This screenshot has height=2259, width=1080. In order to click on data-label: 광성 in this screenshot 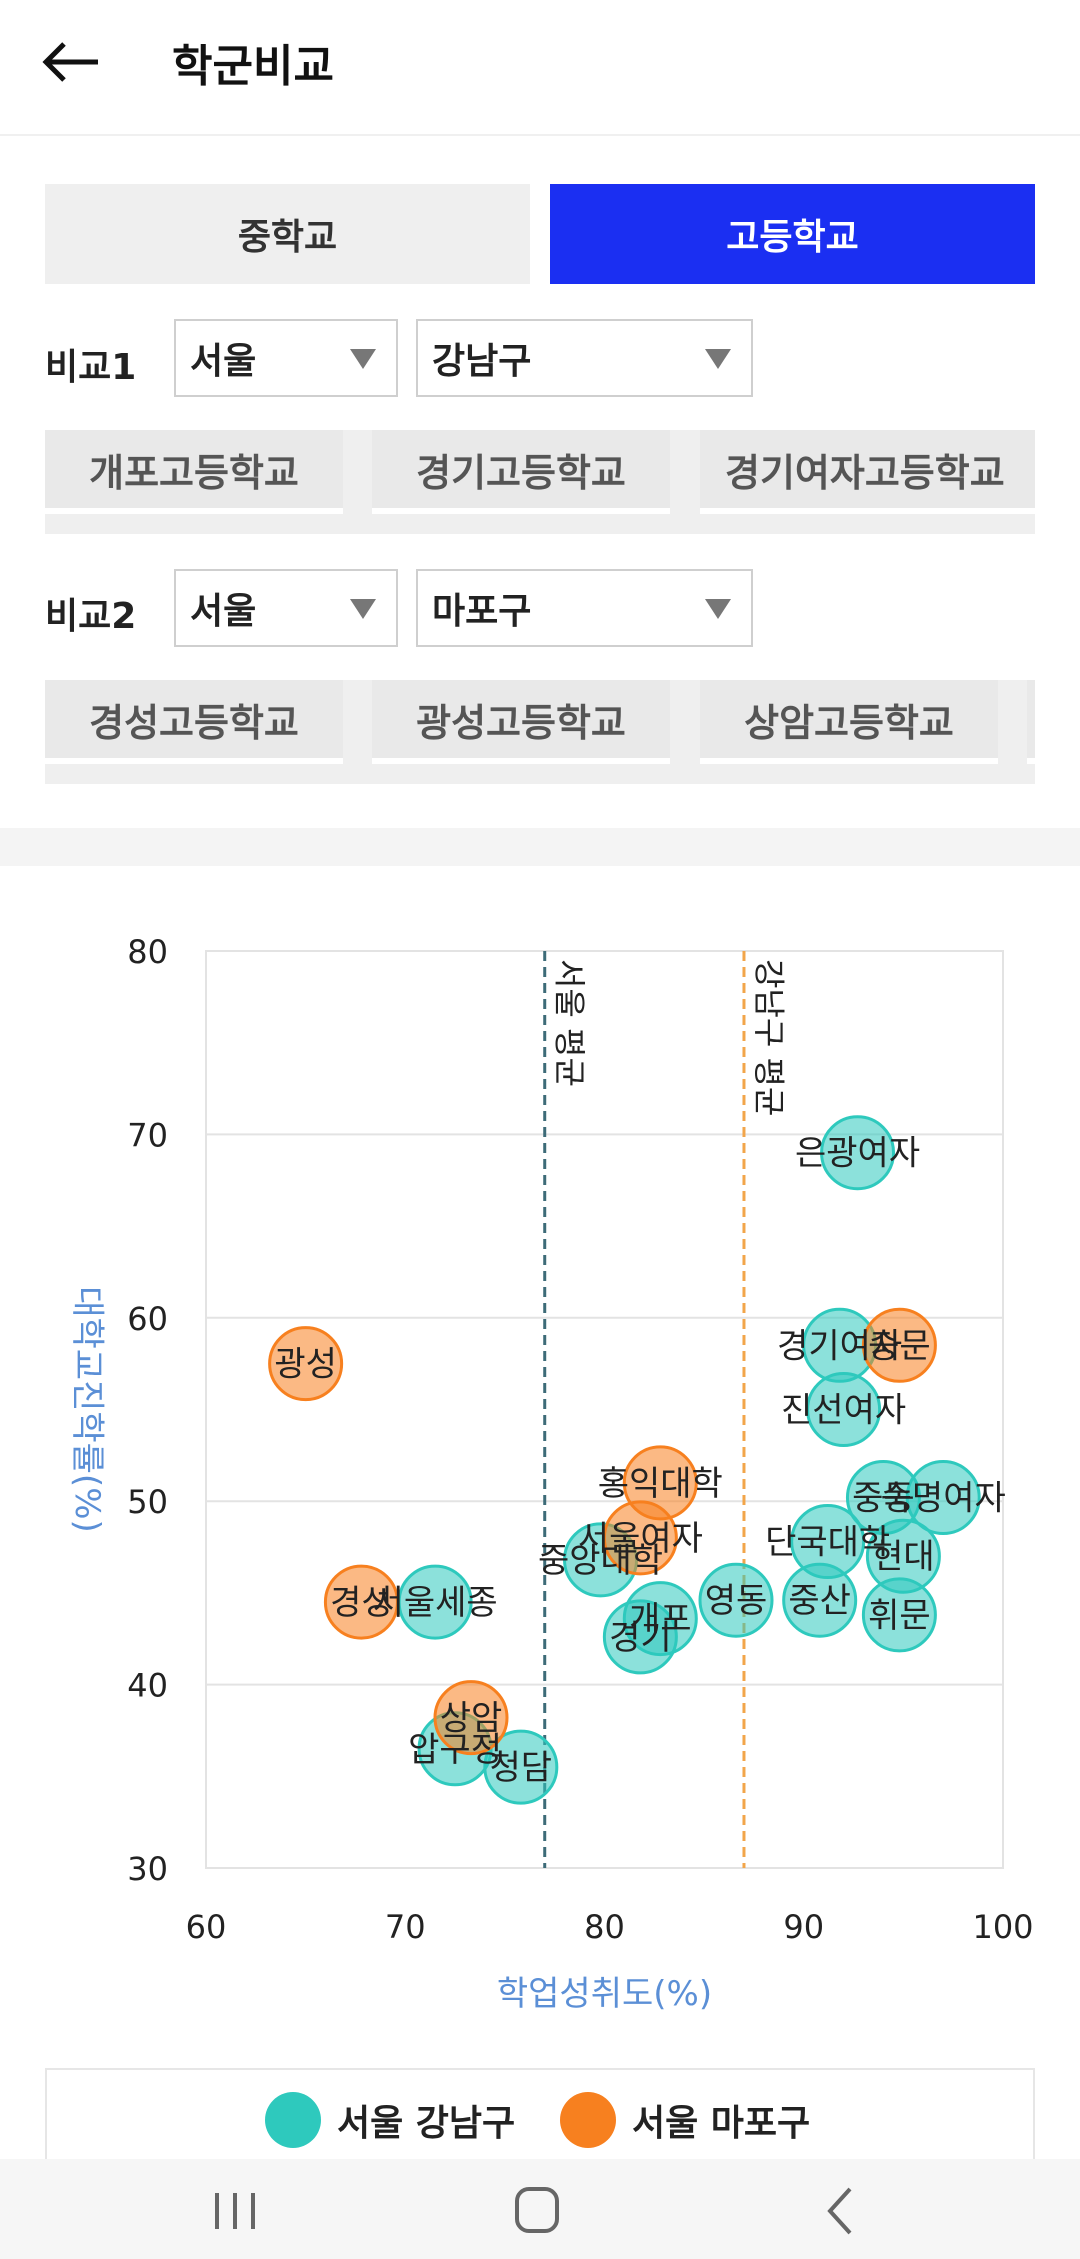, I will do `click(305, 1365)`.